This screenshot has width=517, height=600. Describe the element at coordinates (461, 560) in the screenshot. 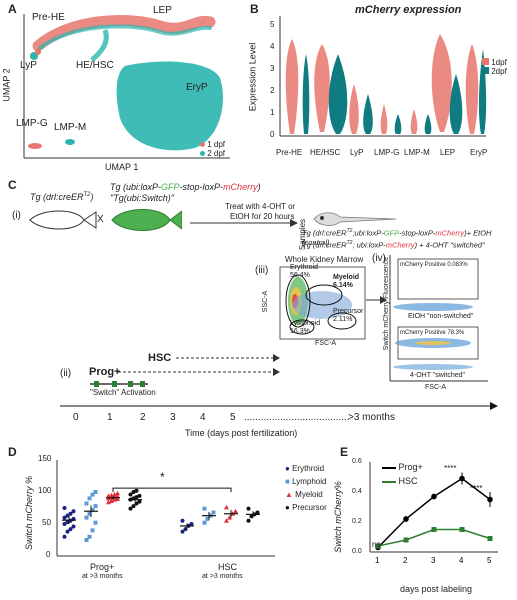

I see `line-x-tick: 4` at that location.